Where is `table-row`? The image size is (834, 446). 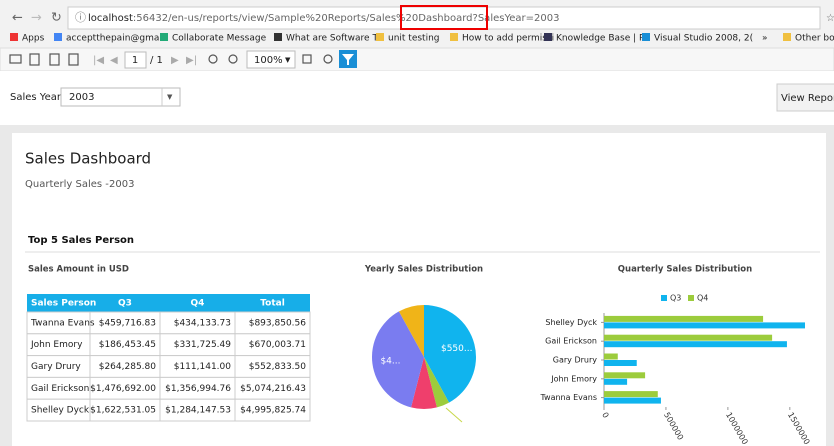
table-row is located at coordinates (168, 410).